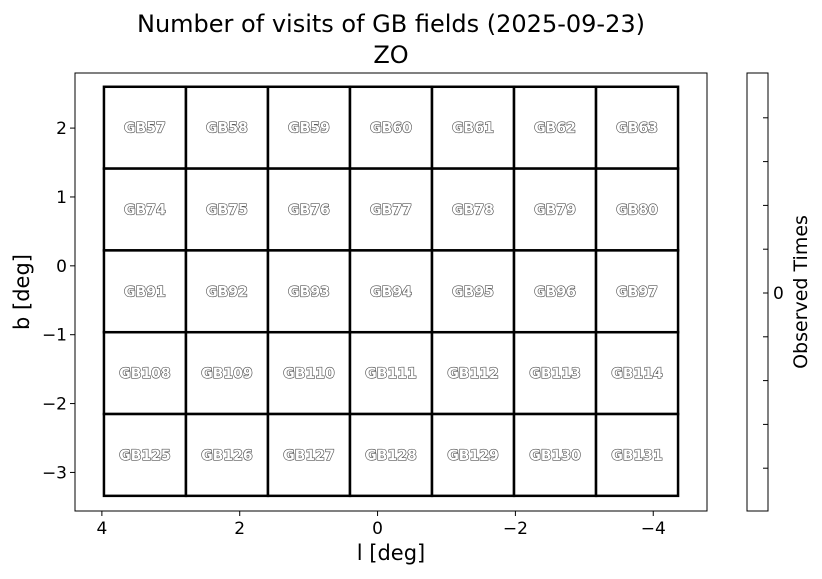 The height and width of the screenshot is (579, 822). Describe the element at coordinates (555, 129) in the screenshot. I see `field-label: GB62` at that location.